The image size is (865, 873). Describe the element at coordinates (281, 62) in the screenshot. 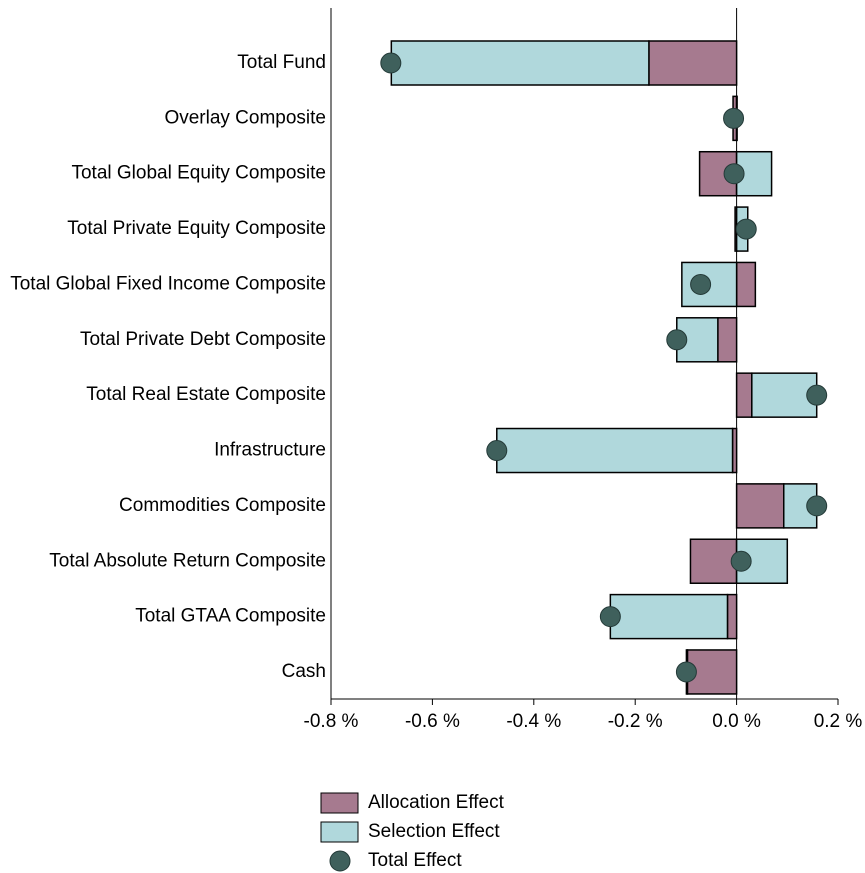

I see `category-label: Total Fund` at that location.